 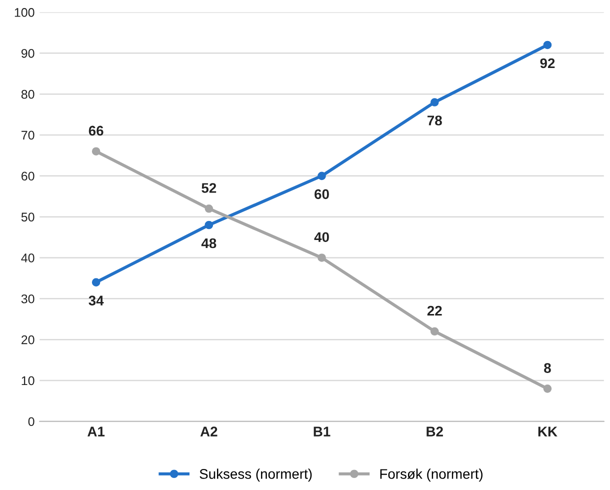 I want to click on data-label: 40, so click(x=321, y=237).